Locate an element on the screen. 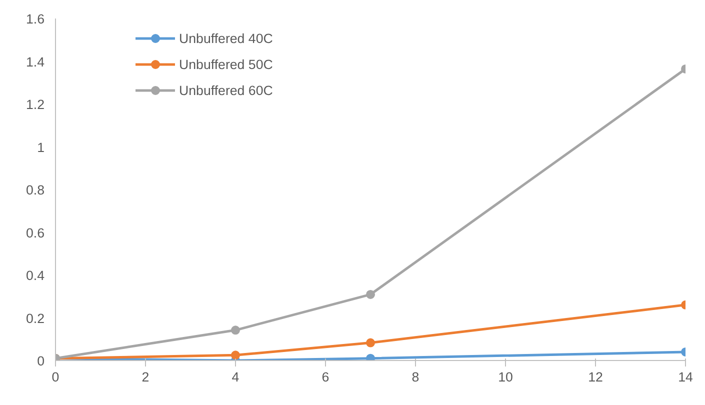  x-tick-label: 4 is located at coordinates (236, 377).